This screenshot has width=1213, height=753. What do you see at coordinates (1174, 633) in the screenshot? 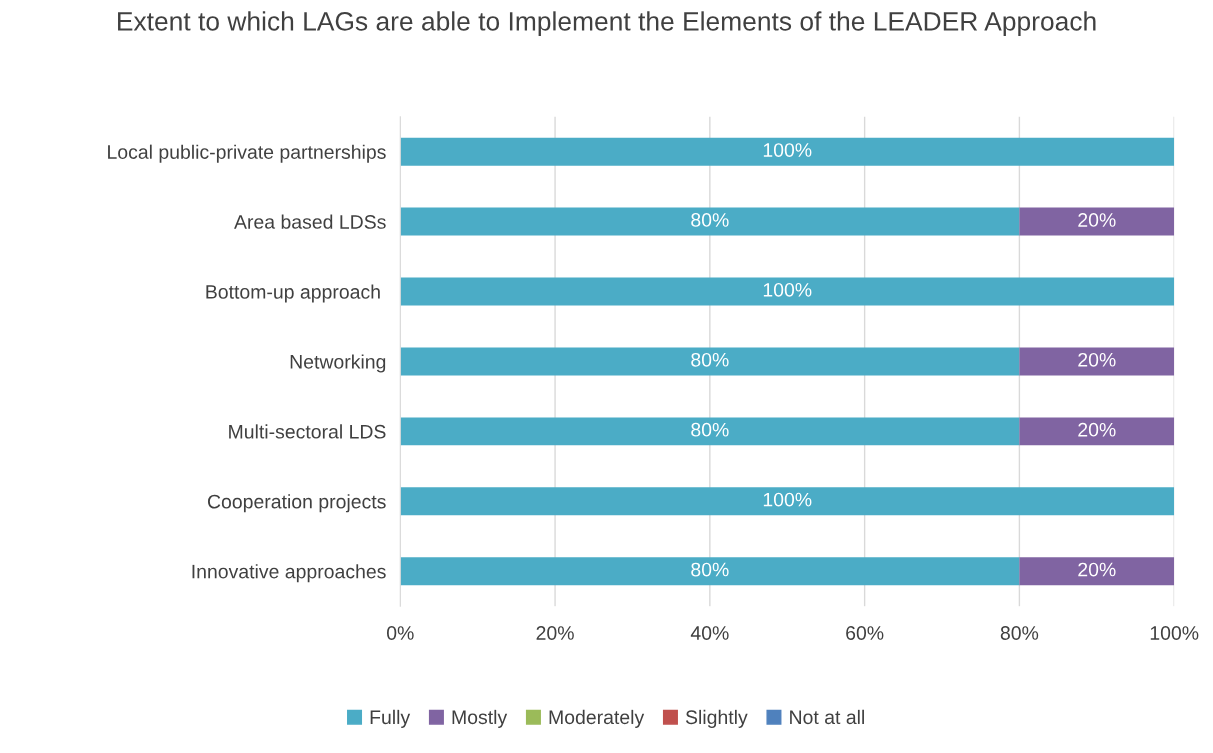
I see `x-tick-label: 100%` at bounding box center [1174, 633].